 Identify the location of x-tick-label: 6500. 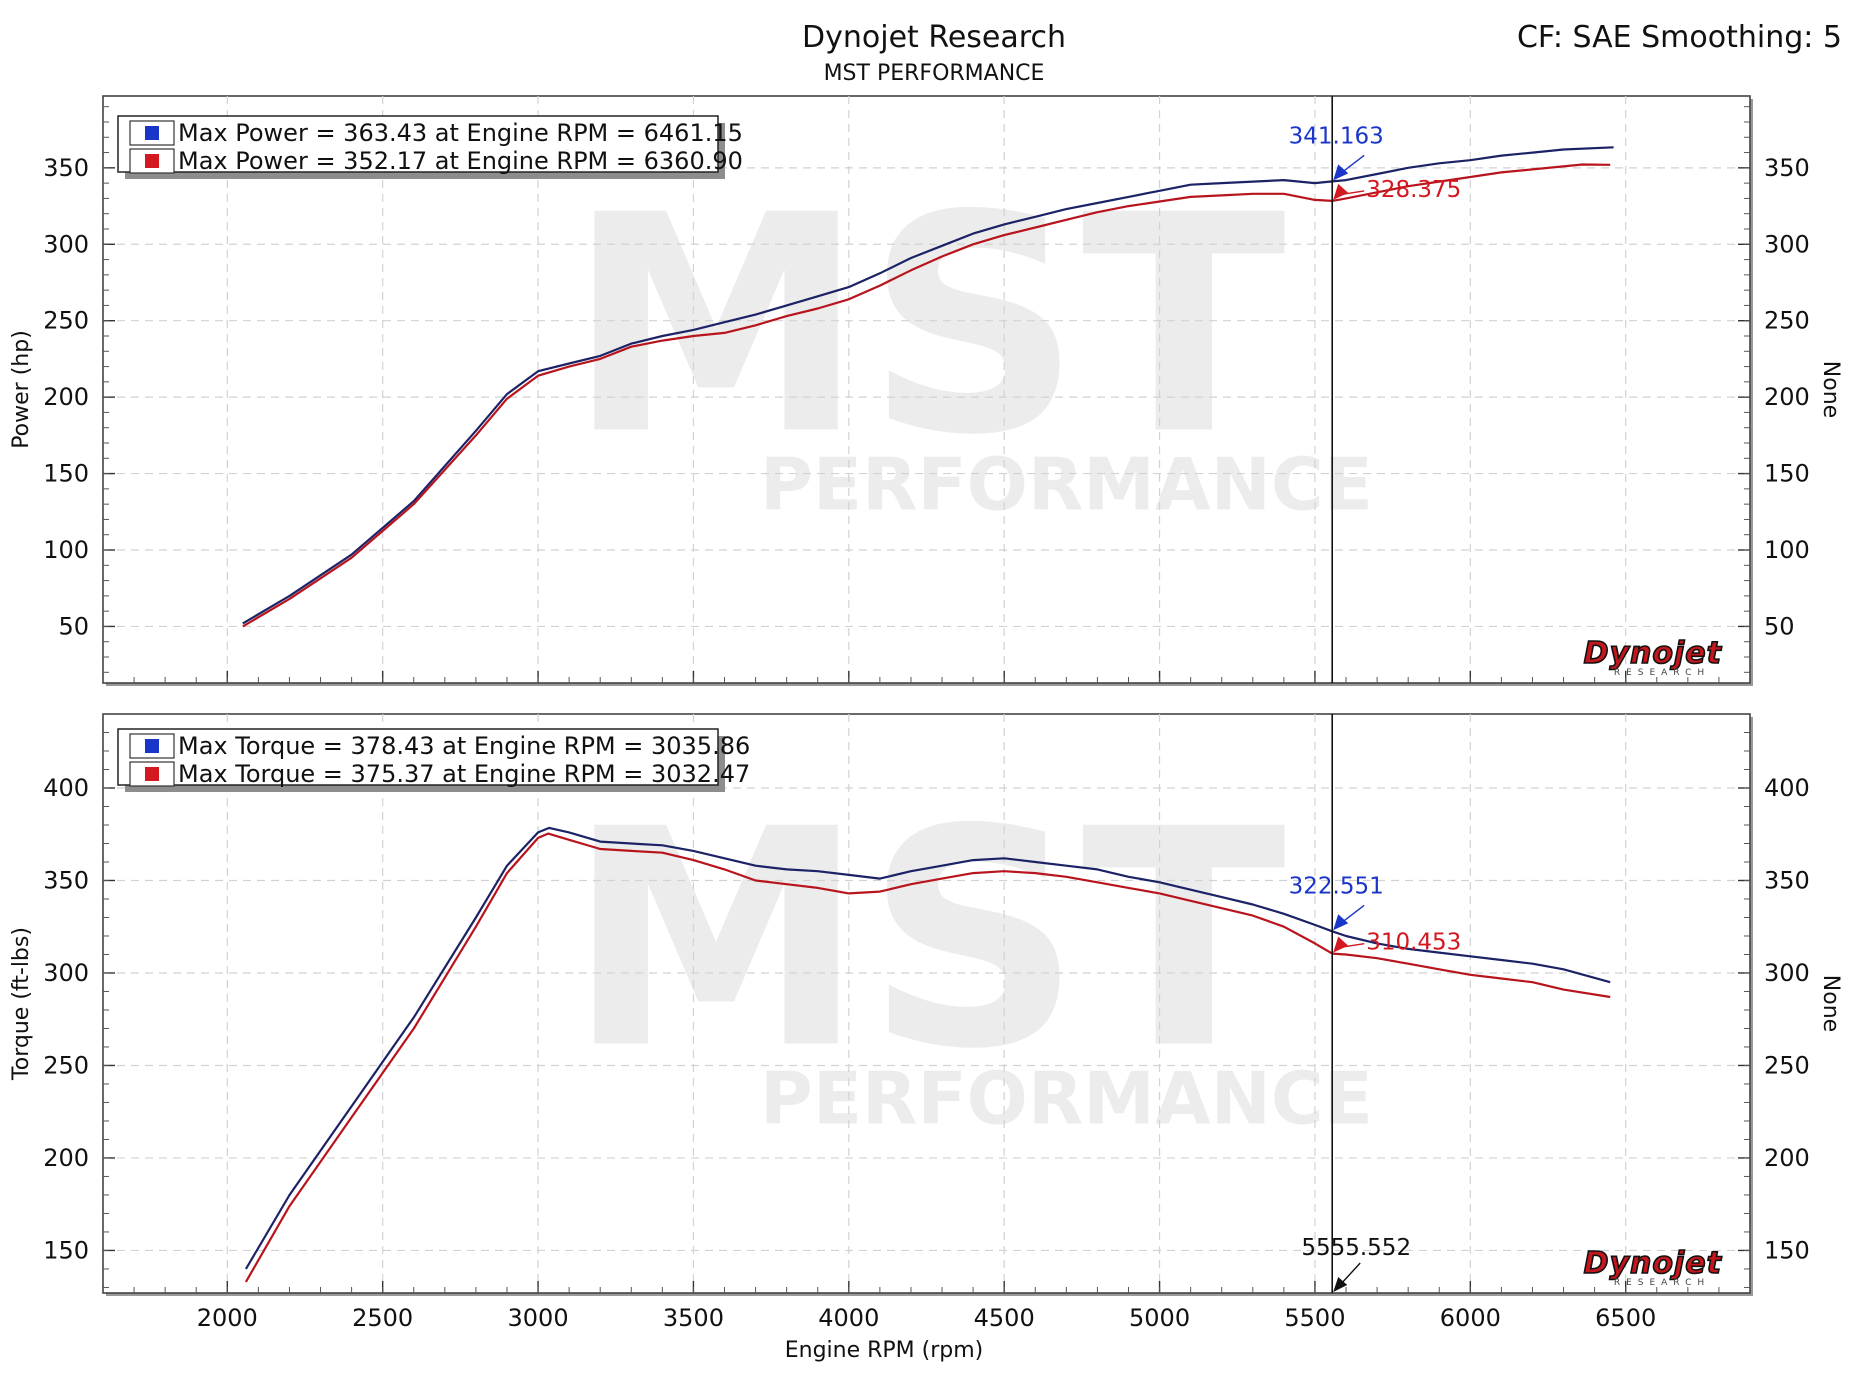
(1625, 1318).